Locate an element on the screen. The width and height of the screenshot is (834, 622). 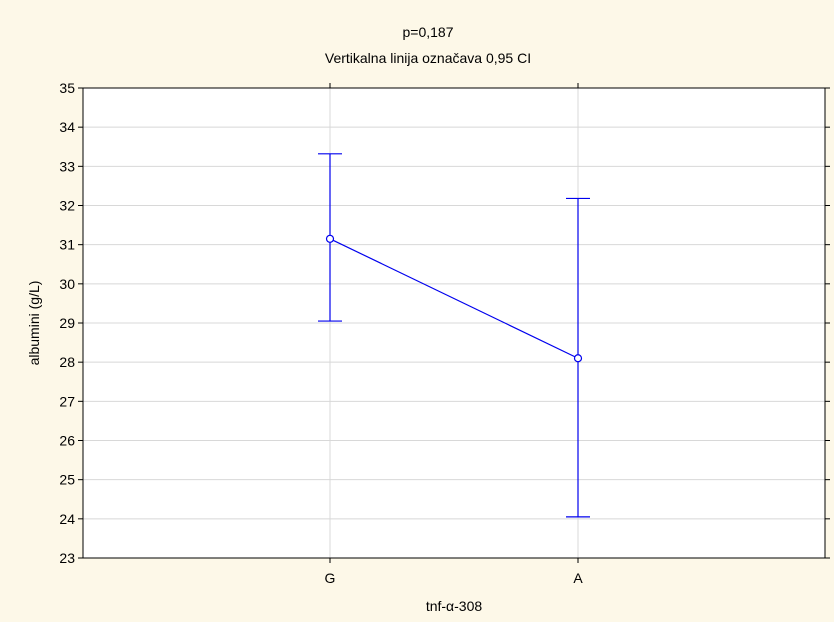
x-tick-label: A is located at coordinates (578, 578).